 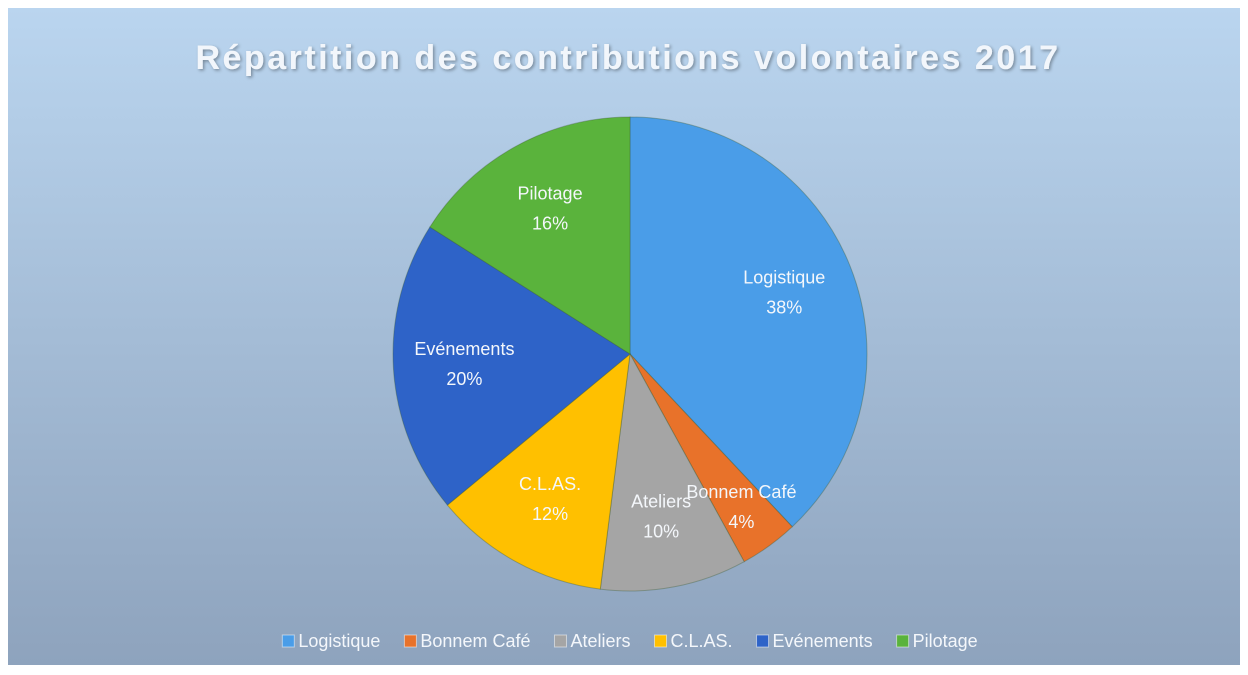 What do you see at coordinates (661, 502) in the screenshot?
I see `data-label-name: Ateliers` at bounding box center [661, 502].